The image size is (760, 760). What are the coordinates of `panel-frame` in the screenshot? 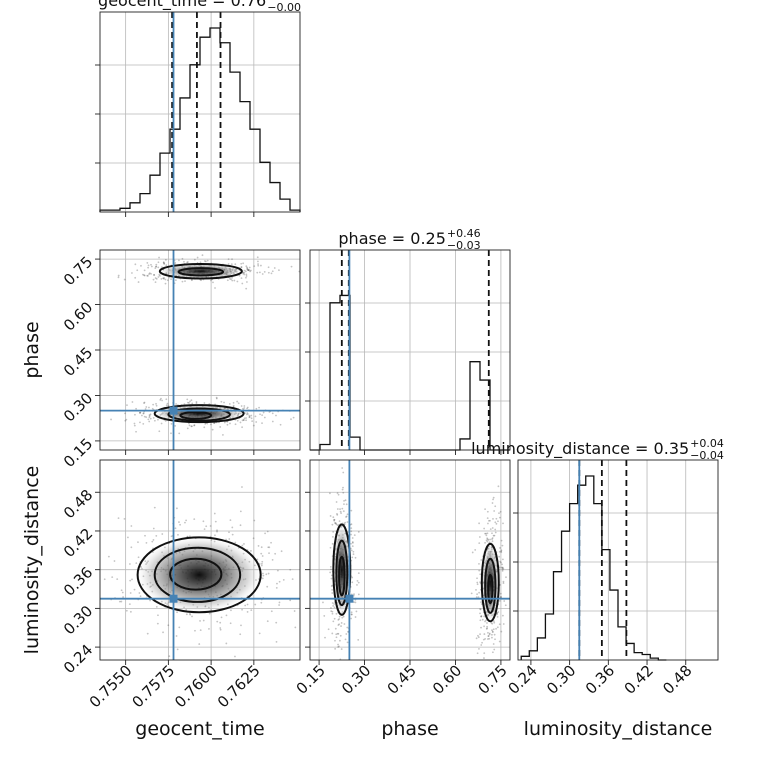 It's located at (200, 112).